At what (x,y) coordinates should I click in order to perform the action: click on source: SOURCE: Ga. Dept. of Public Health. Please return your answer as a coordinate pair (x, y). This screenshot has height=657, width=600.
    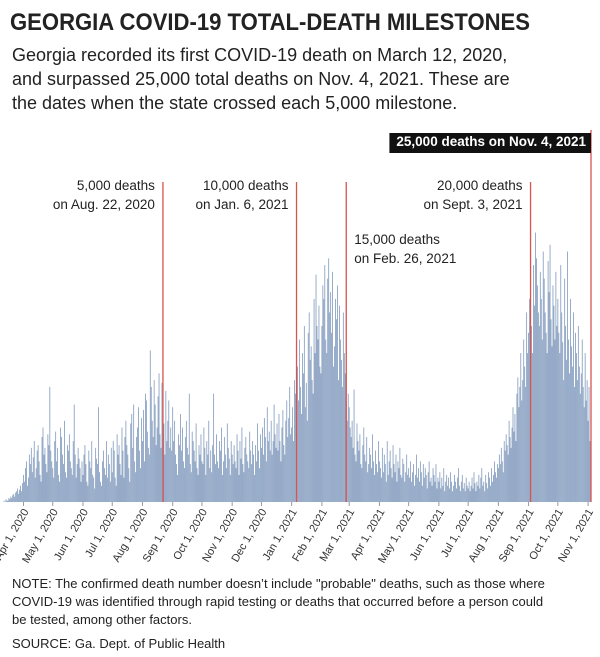
    Looking at the image, I should click on (118, 643).